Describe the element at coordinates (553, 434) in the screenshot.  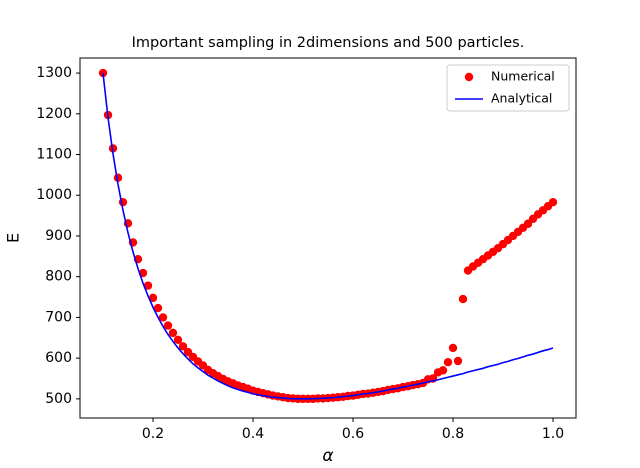
I see `x-tick-label: 1.0` at that location.